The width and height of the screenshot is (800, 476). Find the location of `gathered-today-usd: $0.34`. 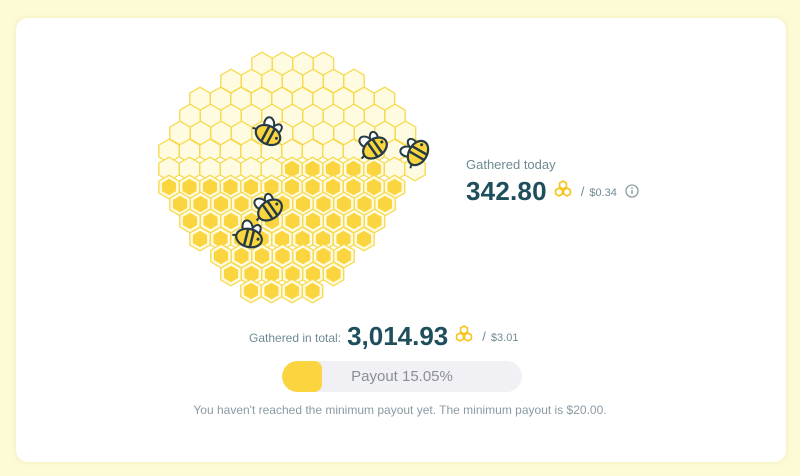

gathered-today-usd: $0.34 is located at coordinates (603, 192).